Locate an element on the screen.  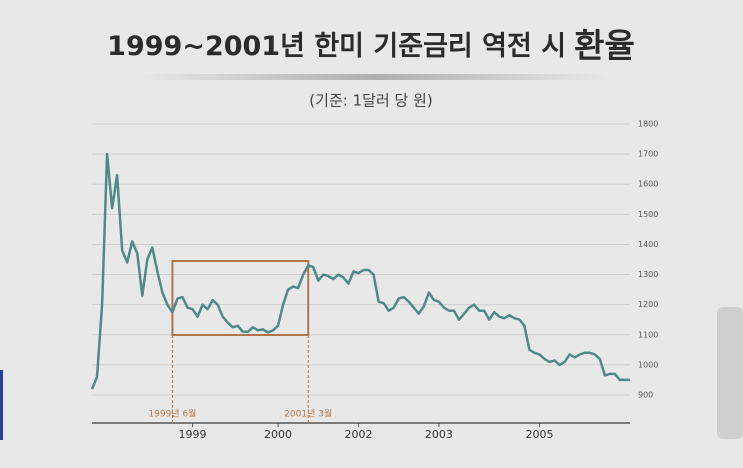
x-tick-label: 2005 is located at coordinates (539, 434).